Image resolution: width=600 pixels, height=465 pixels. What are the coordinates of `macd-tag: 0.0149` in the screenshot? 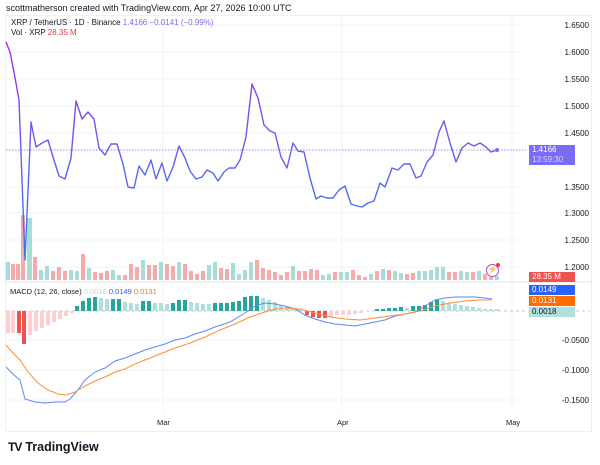 It's located at (552, 290).